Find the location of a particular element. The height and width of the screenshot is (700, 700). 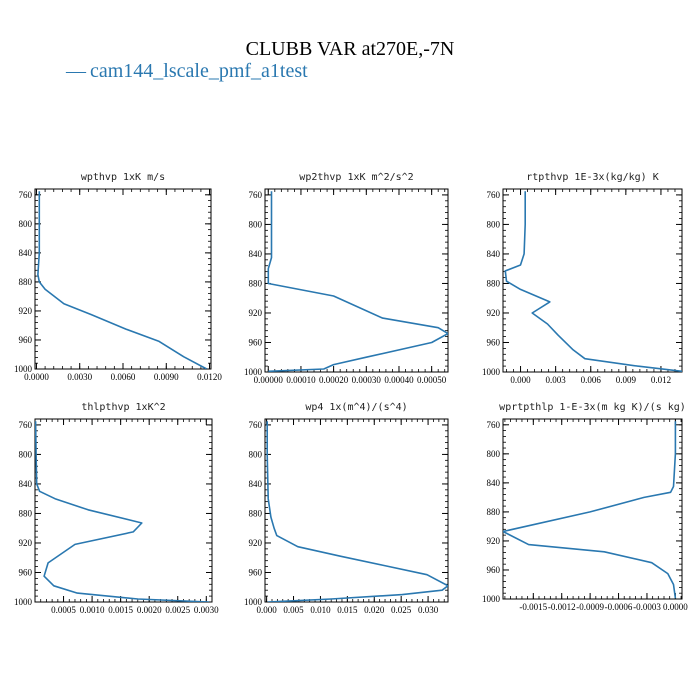

x-tick-label: 0.0060 is located at coordinates (123, 377).